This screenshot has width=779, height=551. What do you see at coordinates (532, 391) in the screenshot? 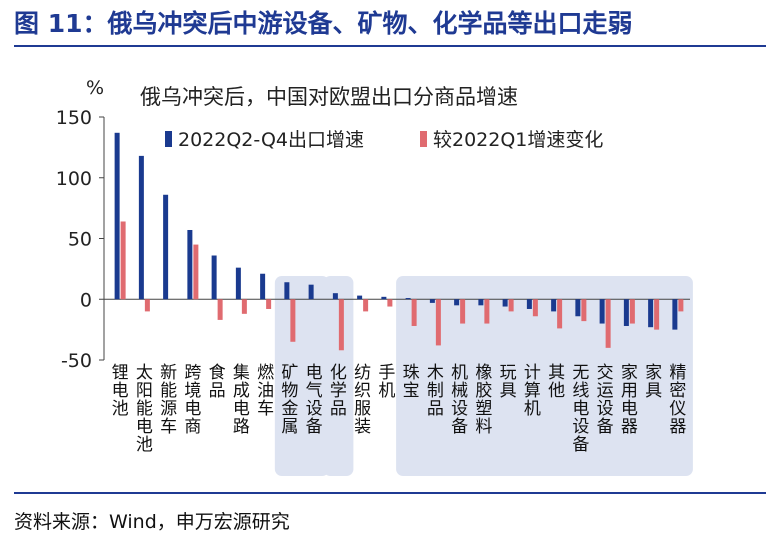
I see `category-label: 计算机` at bounding box center [532, 391].